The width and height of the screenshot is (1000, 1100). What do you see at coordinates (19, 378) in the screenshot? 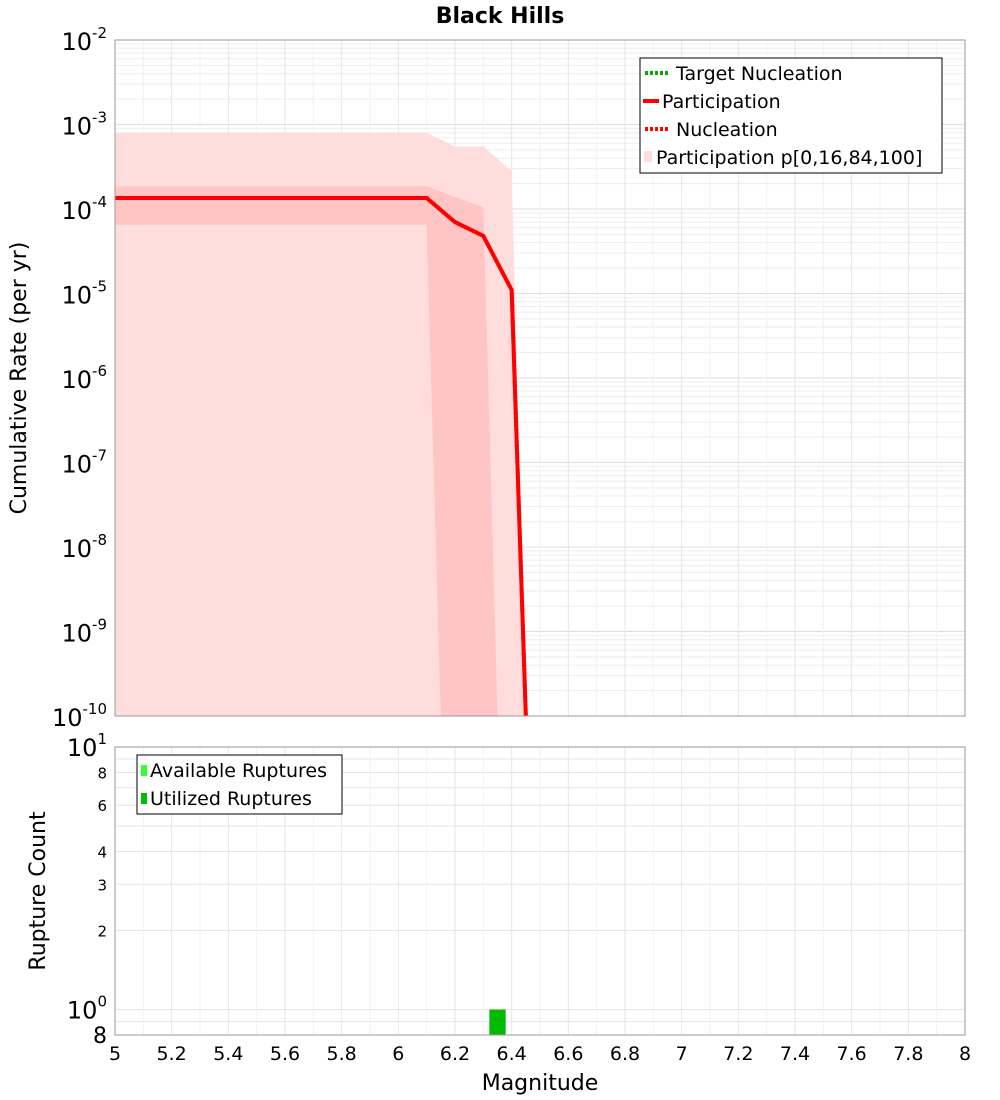
I see `top-y-axis-label: Cumulative Rate (per yr)` at bounding box center [19, 378].